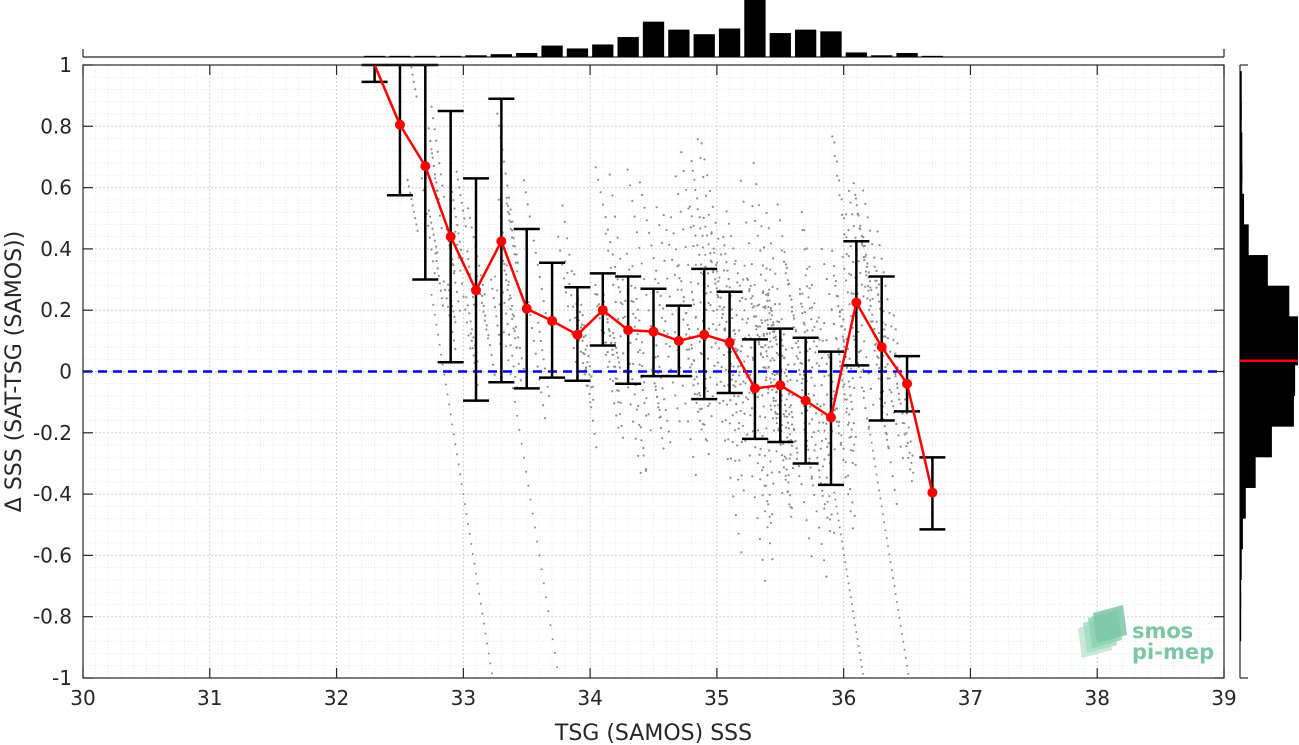 The image size is (1299, 745). Describe the element at coordinates (1110, 624) in the screenshot. I see `logo-layer` at that location.